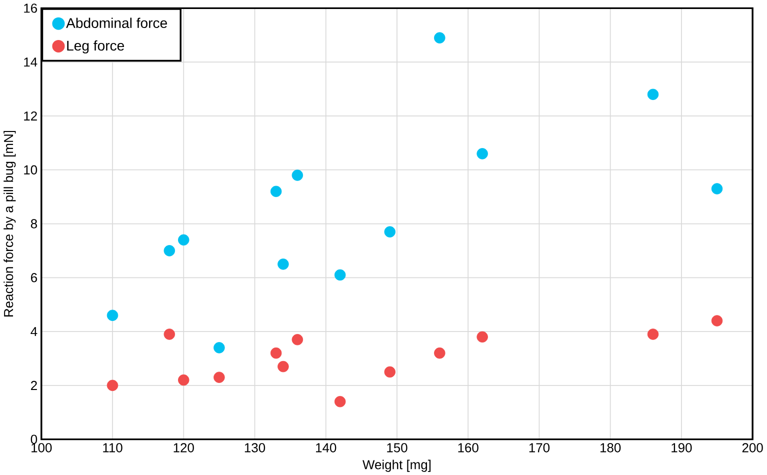  Describe the element at coordinates (112, 447) in the screenshot. I see `x-tick-label: 110` at that location.